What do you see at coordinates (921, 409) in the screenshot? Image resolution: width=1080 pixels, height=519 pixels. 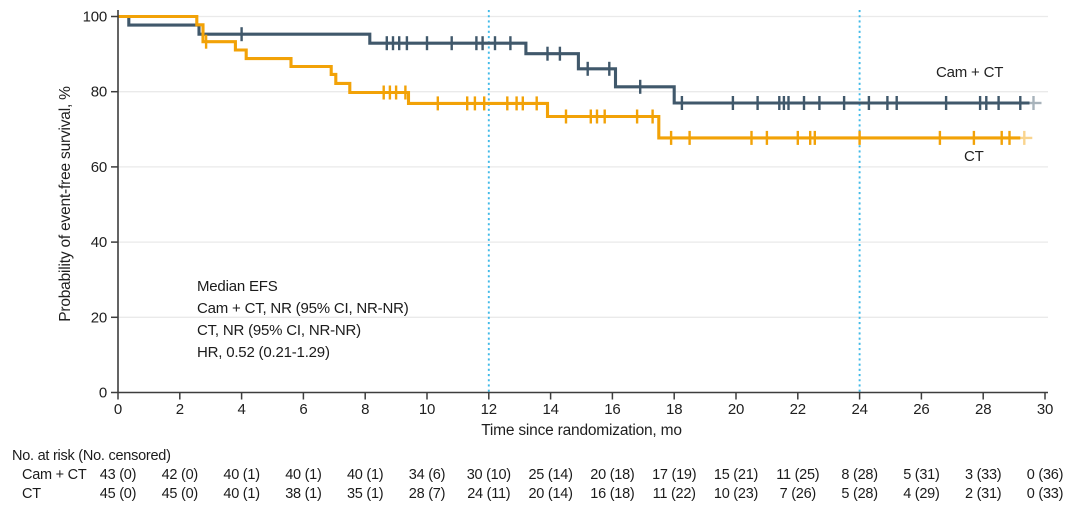 I see `x-tick-label: 26` at bounding box center [921, 409].